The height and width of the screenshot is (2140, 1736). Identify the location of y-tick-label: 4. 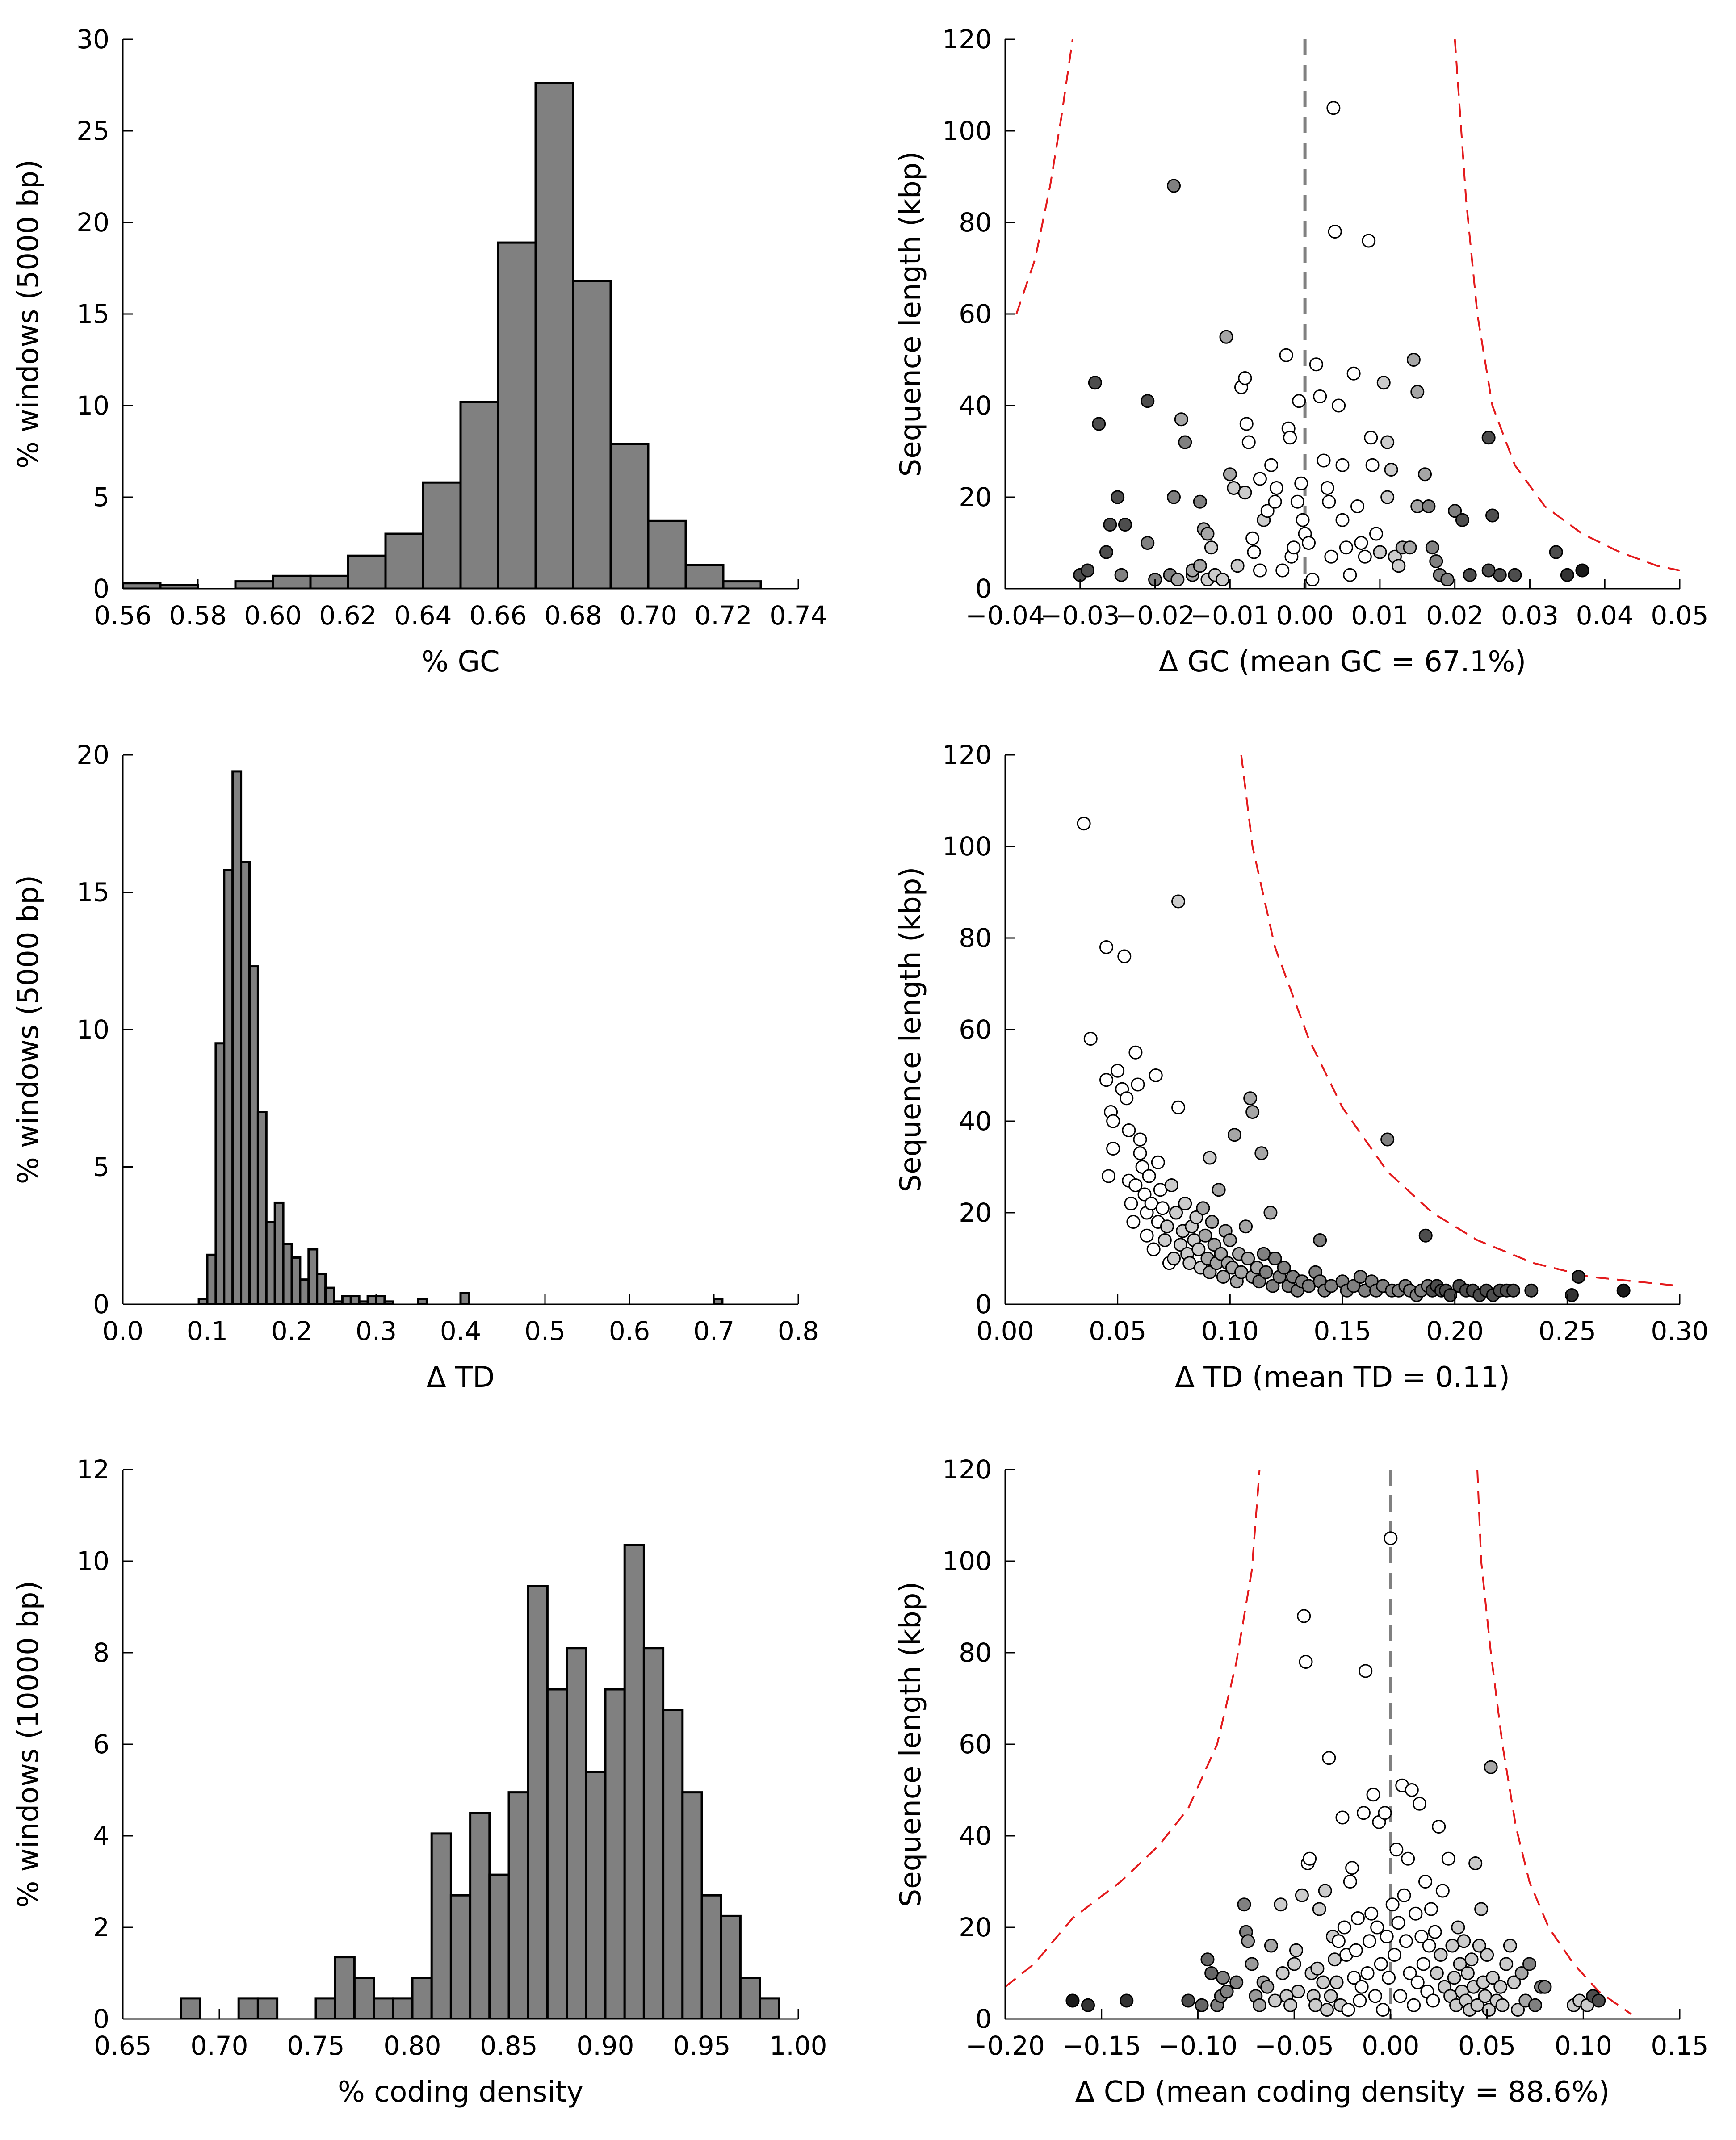
(101, 1836).